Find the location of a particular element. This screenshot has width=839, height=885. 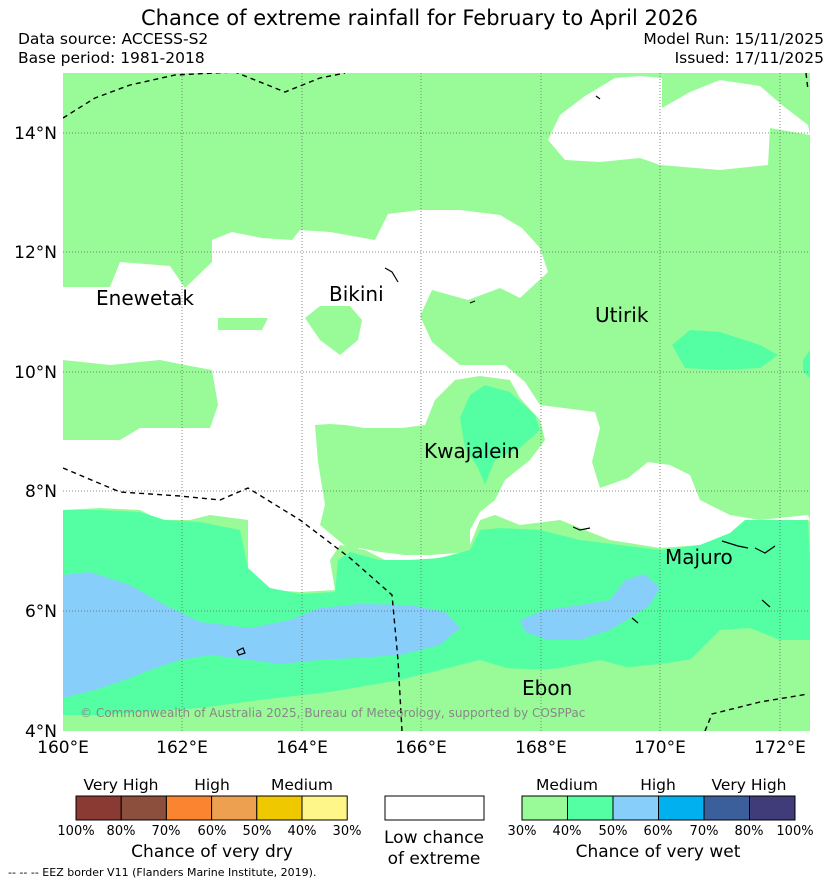

data-source: Data source: ACCESS-S2 is located at coordinates (113, 39).